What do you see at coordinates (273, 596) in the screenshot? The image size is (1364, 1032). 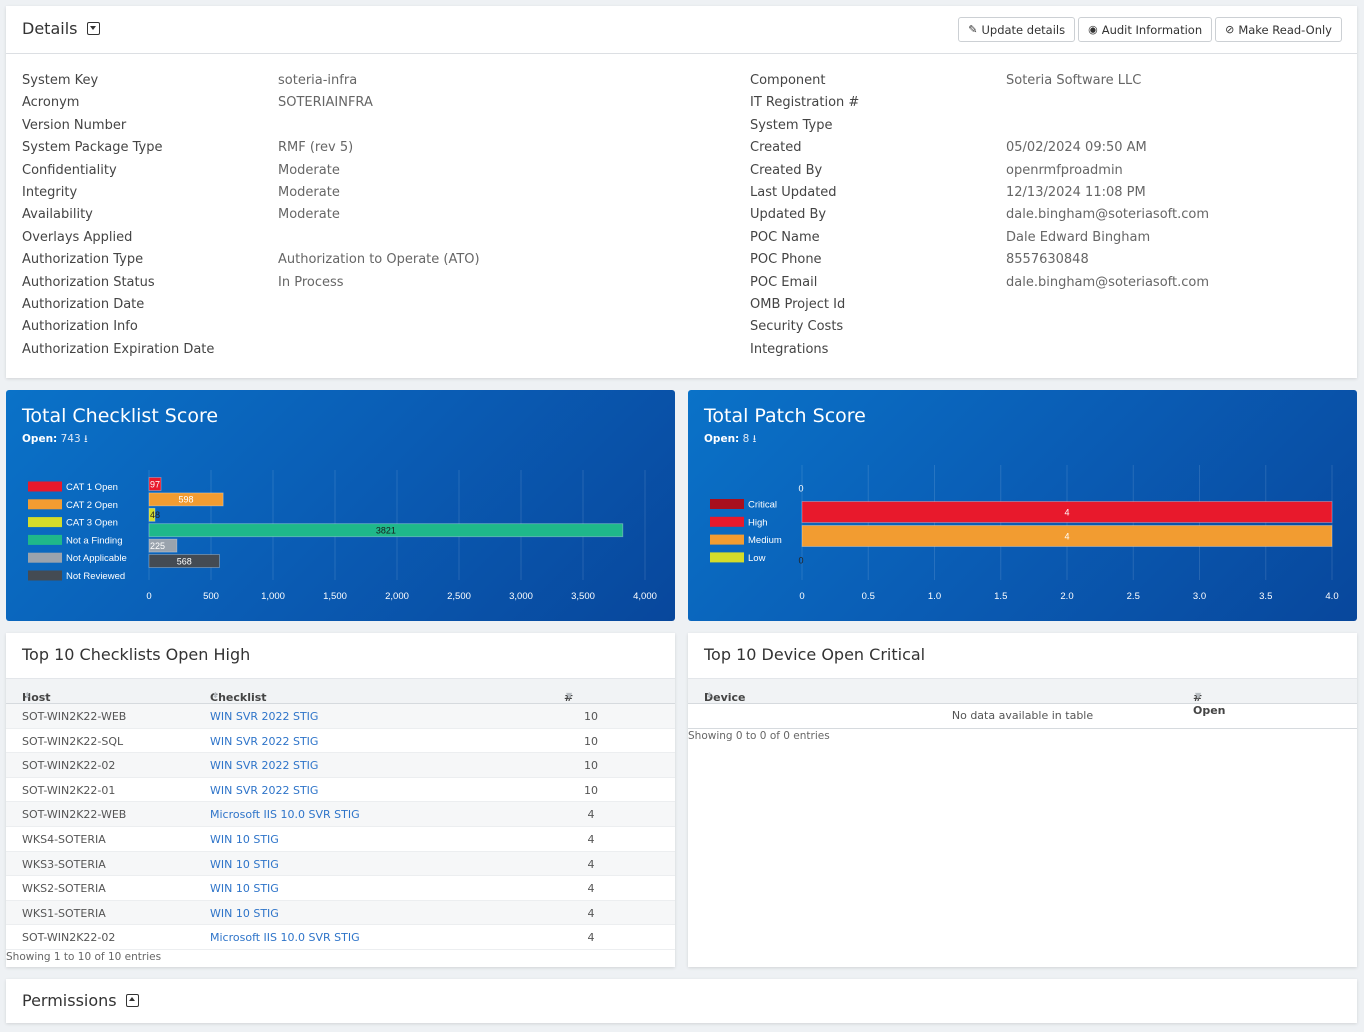 I see `x-tick-label: 1,000` at bounding box center [273, 596].